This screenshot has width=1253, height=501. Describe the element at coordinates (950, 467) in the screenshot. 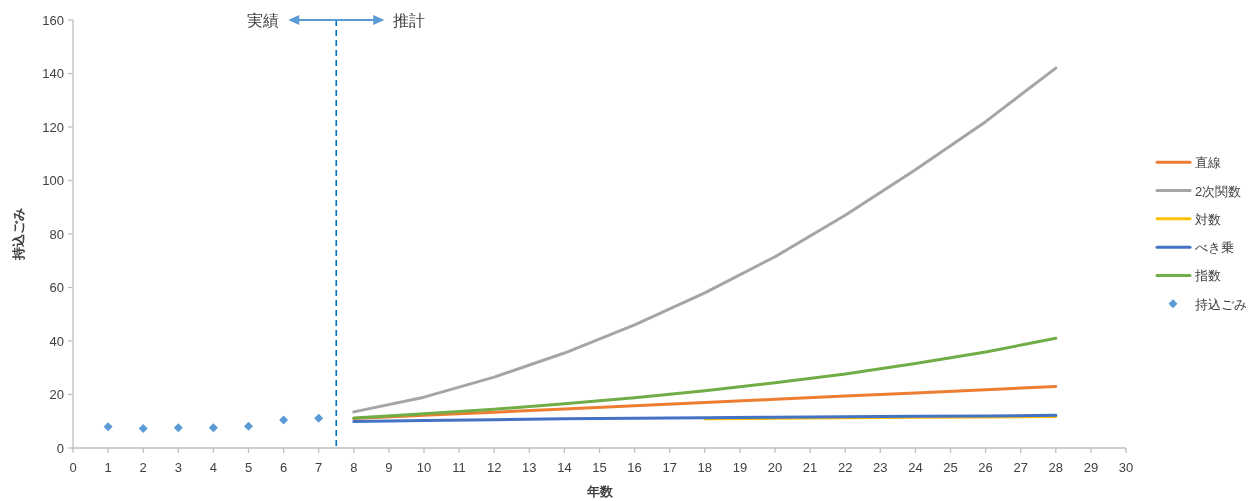

I see `x-tick-label: 25` at that location.